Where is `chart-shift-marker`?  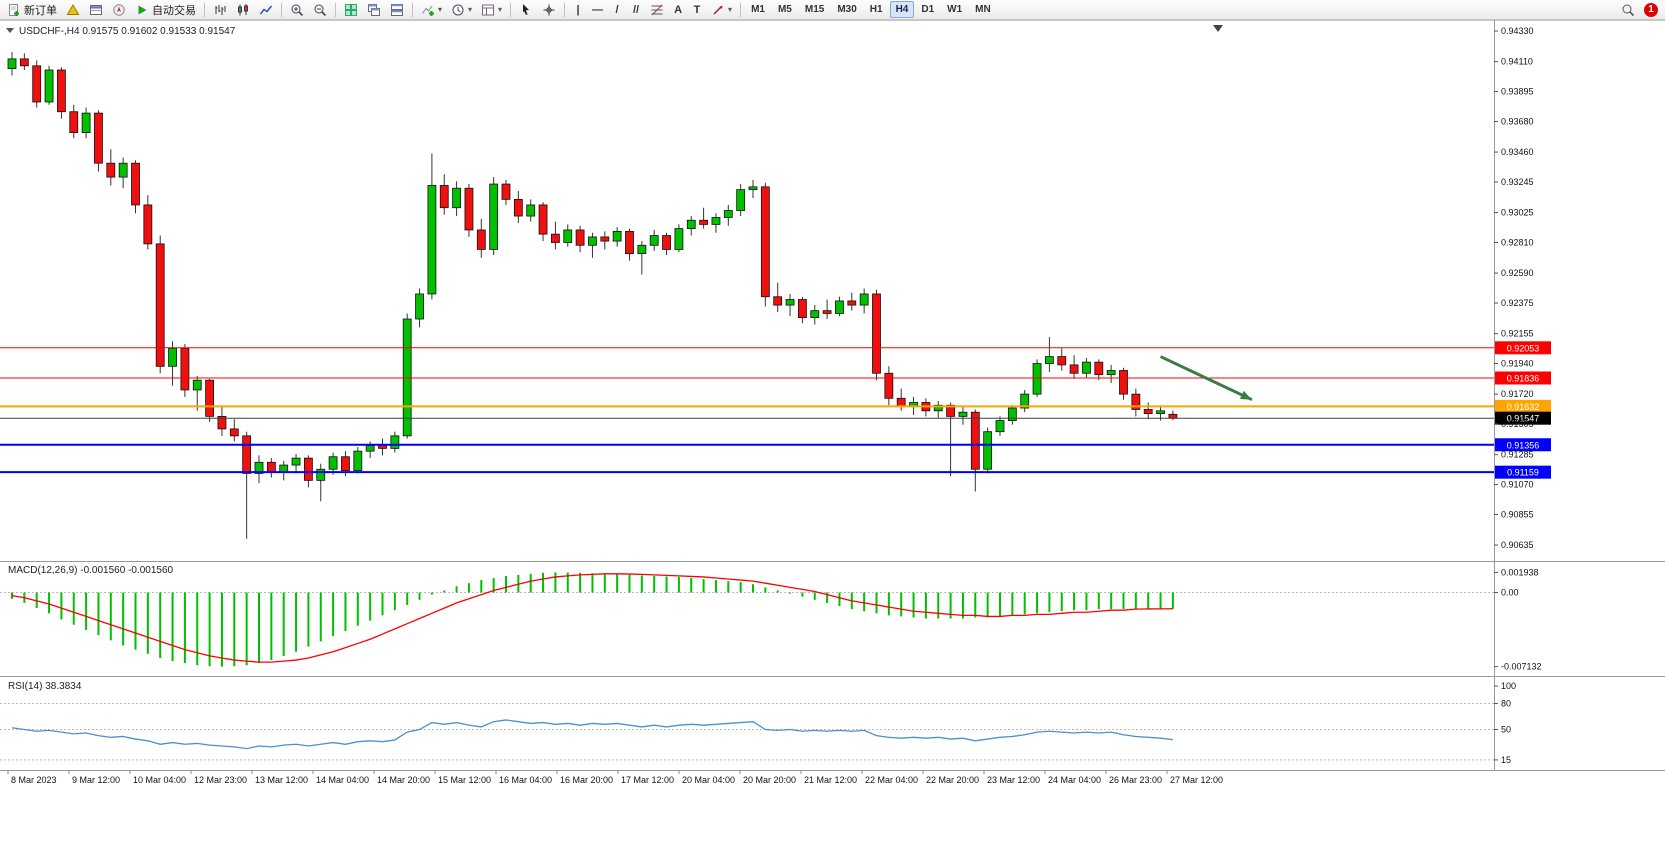 chart-shift-marker is located at coordinates (1218, 28).